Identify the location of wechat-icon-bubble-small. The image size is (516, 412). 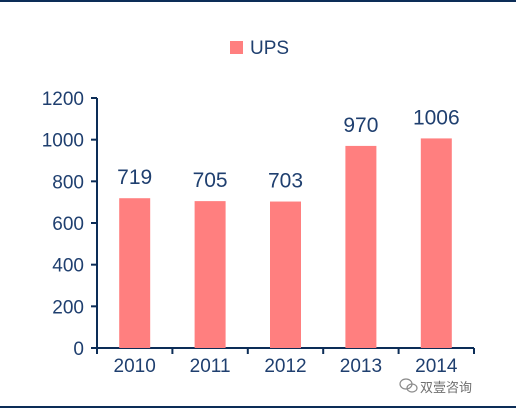
(412, 388).